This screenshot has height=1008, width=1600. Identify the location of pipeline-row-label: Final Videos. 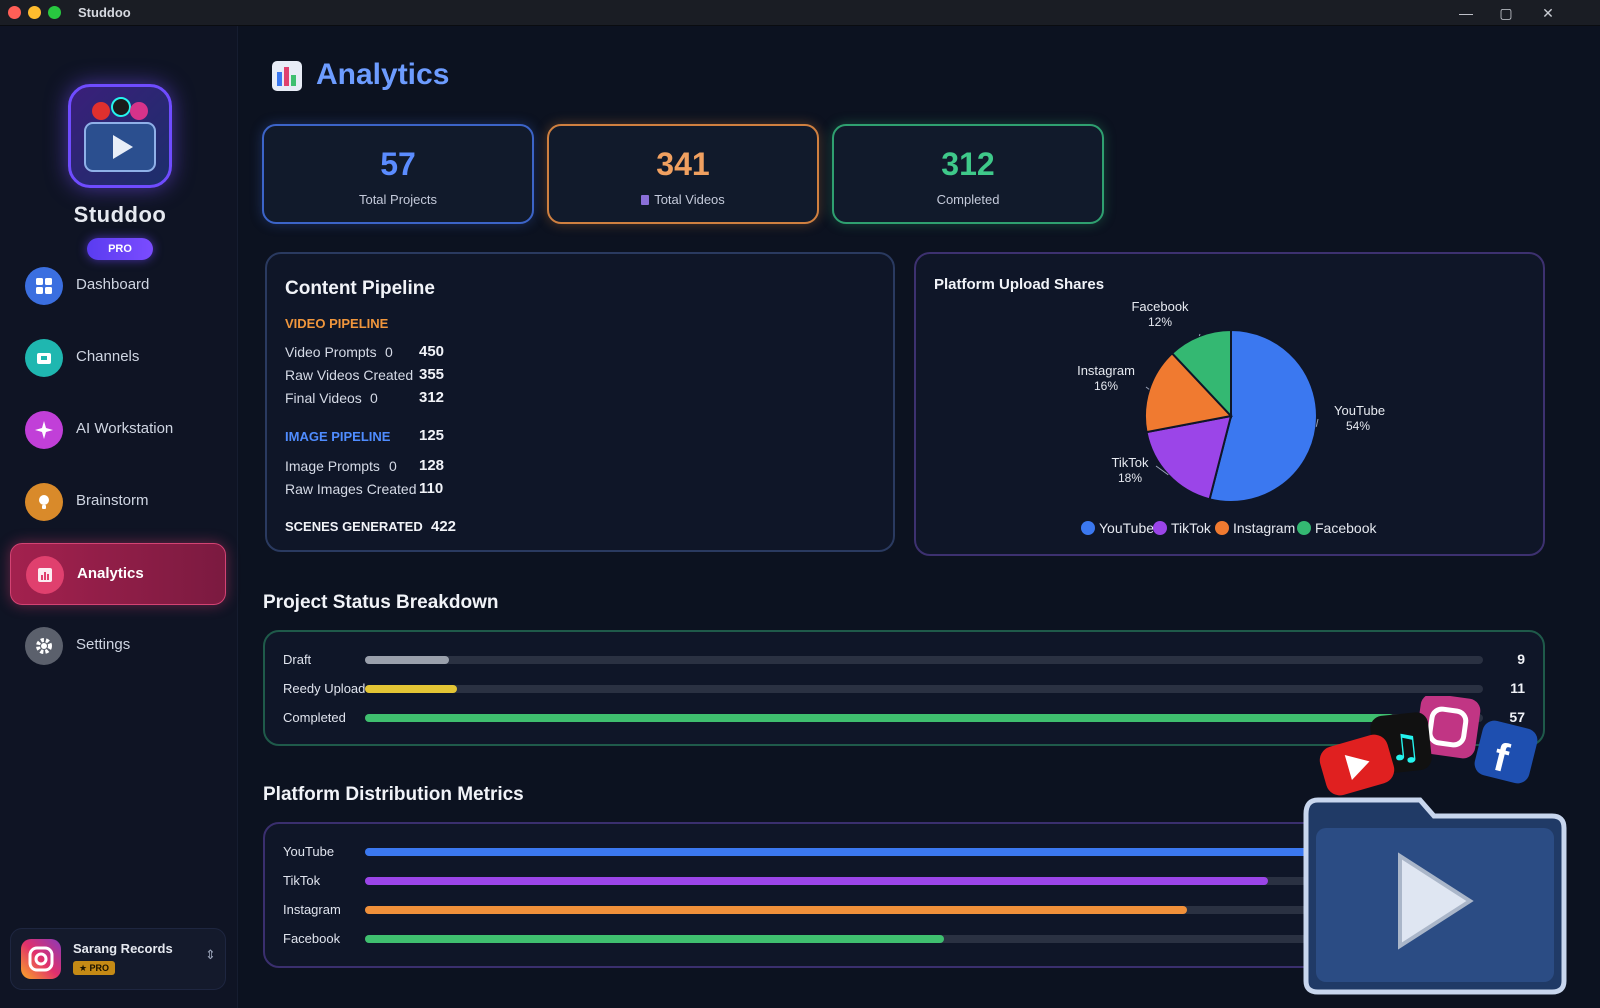
(323, 398).